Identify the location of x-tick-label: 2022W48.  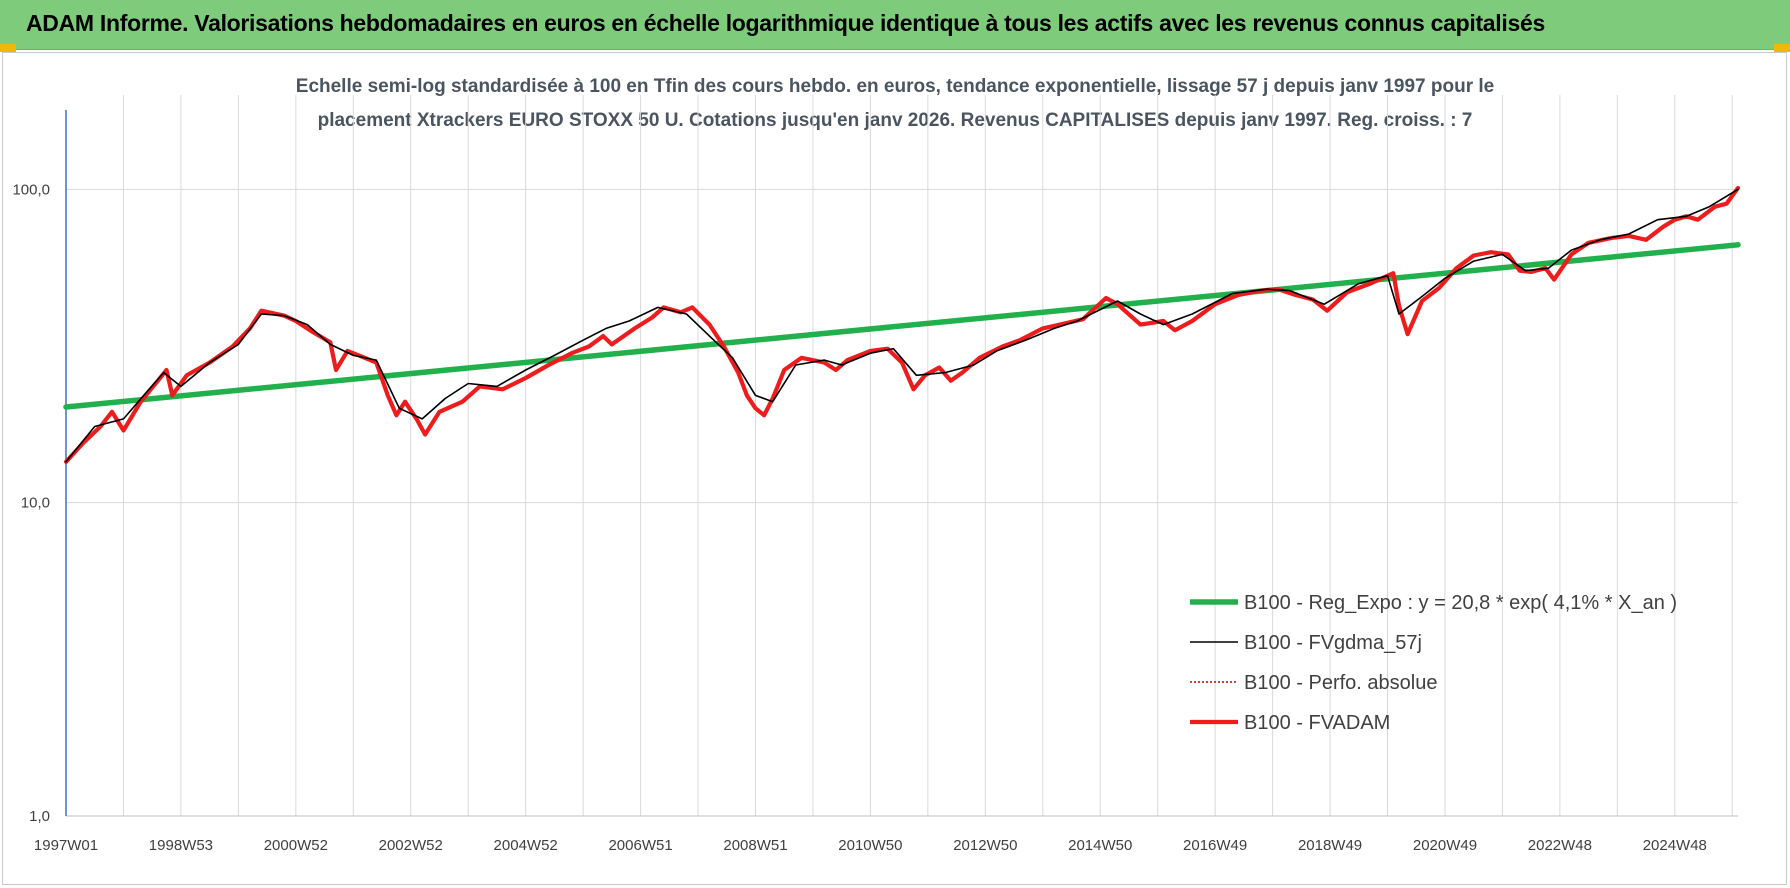
(1560, 845).